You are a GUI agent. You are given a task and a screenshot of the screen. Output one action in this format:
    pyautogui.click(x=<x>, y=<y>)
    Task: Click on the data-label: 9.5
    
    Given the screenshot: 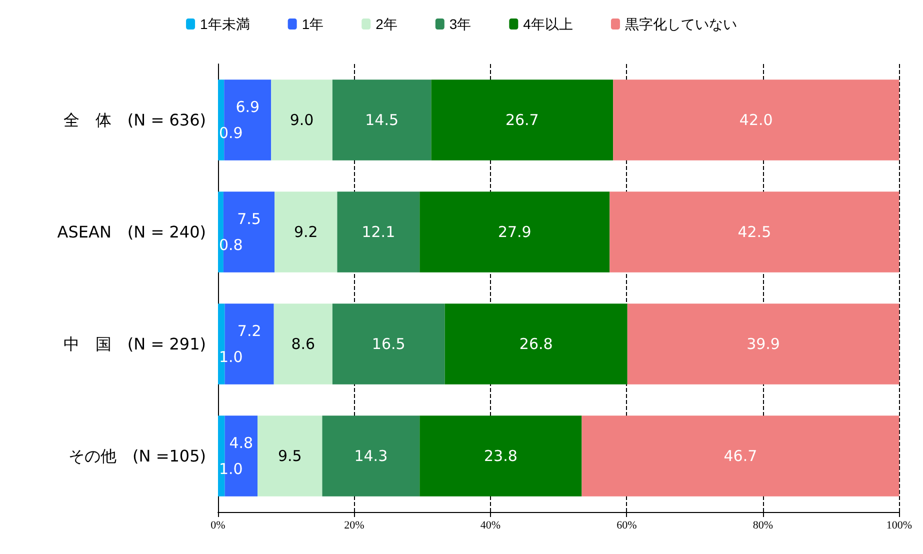 What is the action you would take?
    pyautogui.click(x=290, y=456)
    